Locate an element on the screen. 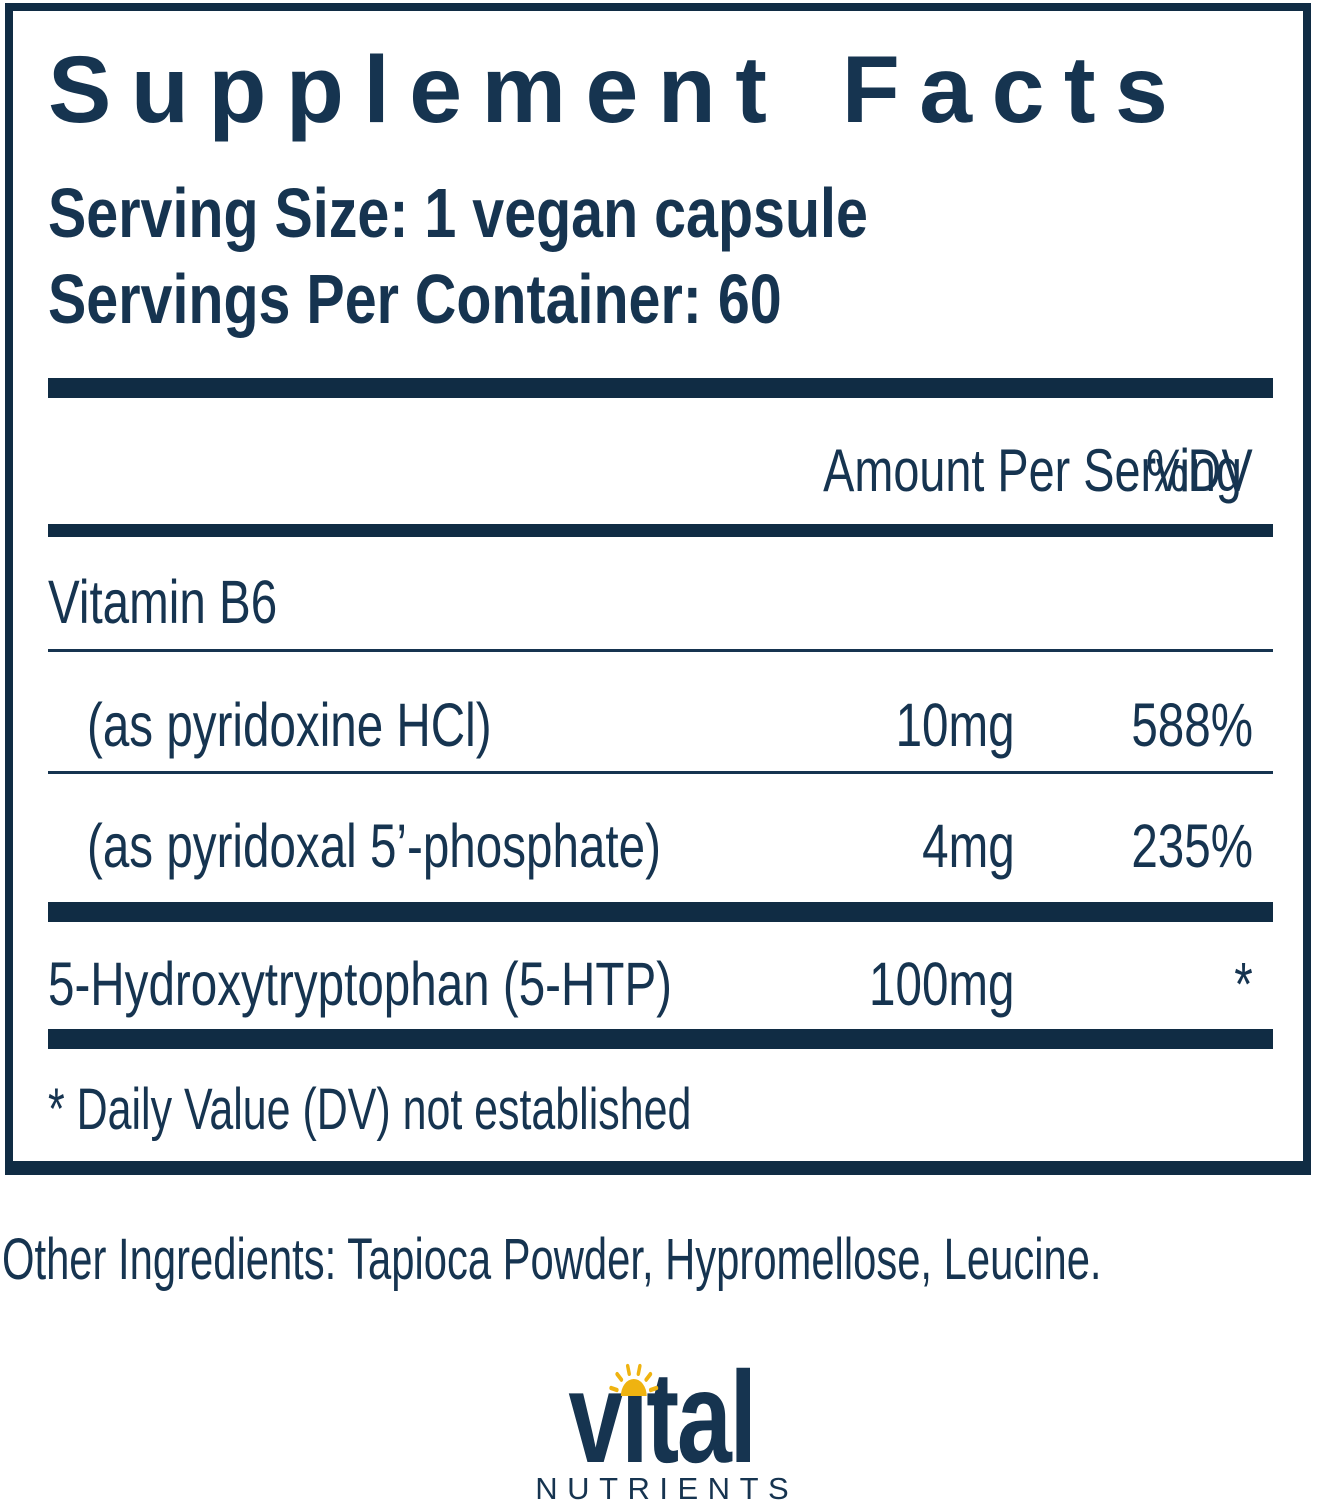 The width and height of the screenshot is (1324, 1506). ingredient-dv is located at coordinates (1144, 603).